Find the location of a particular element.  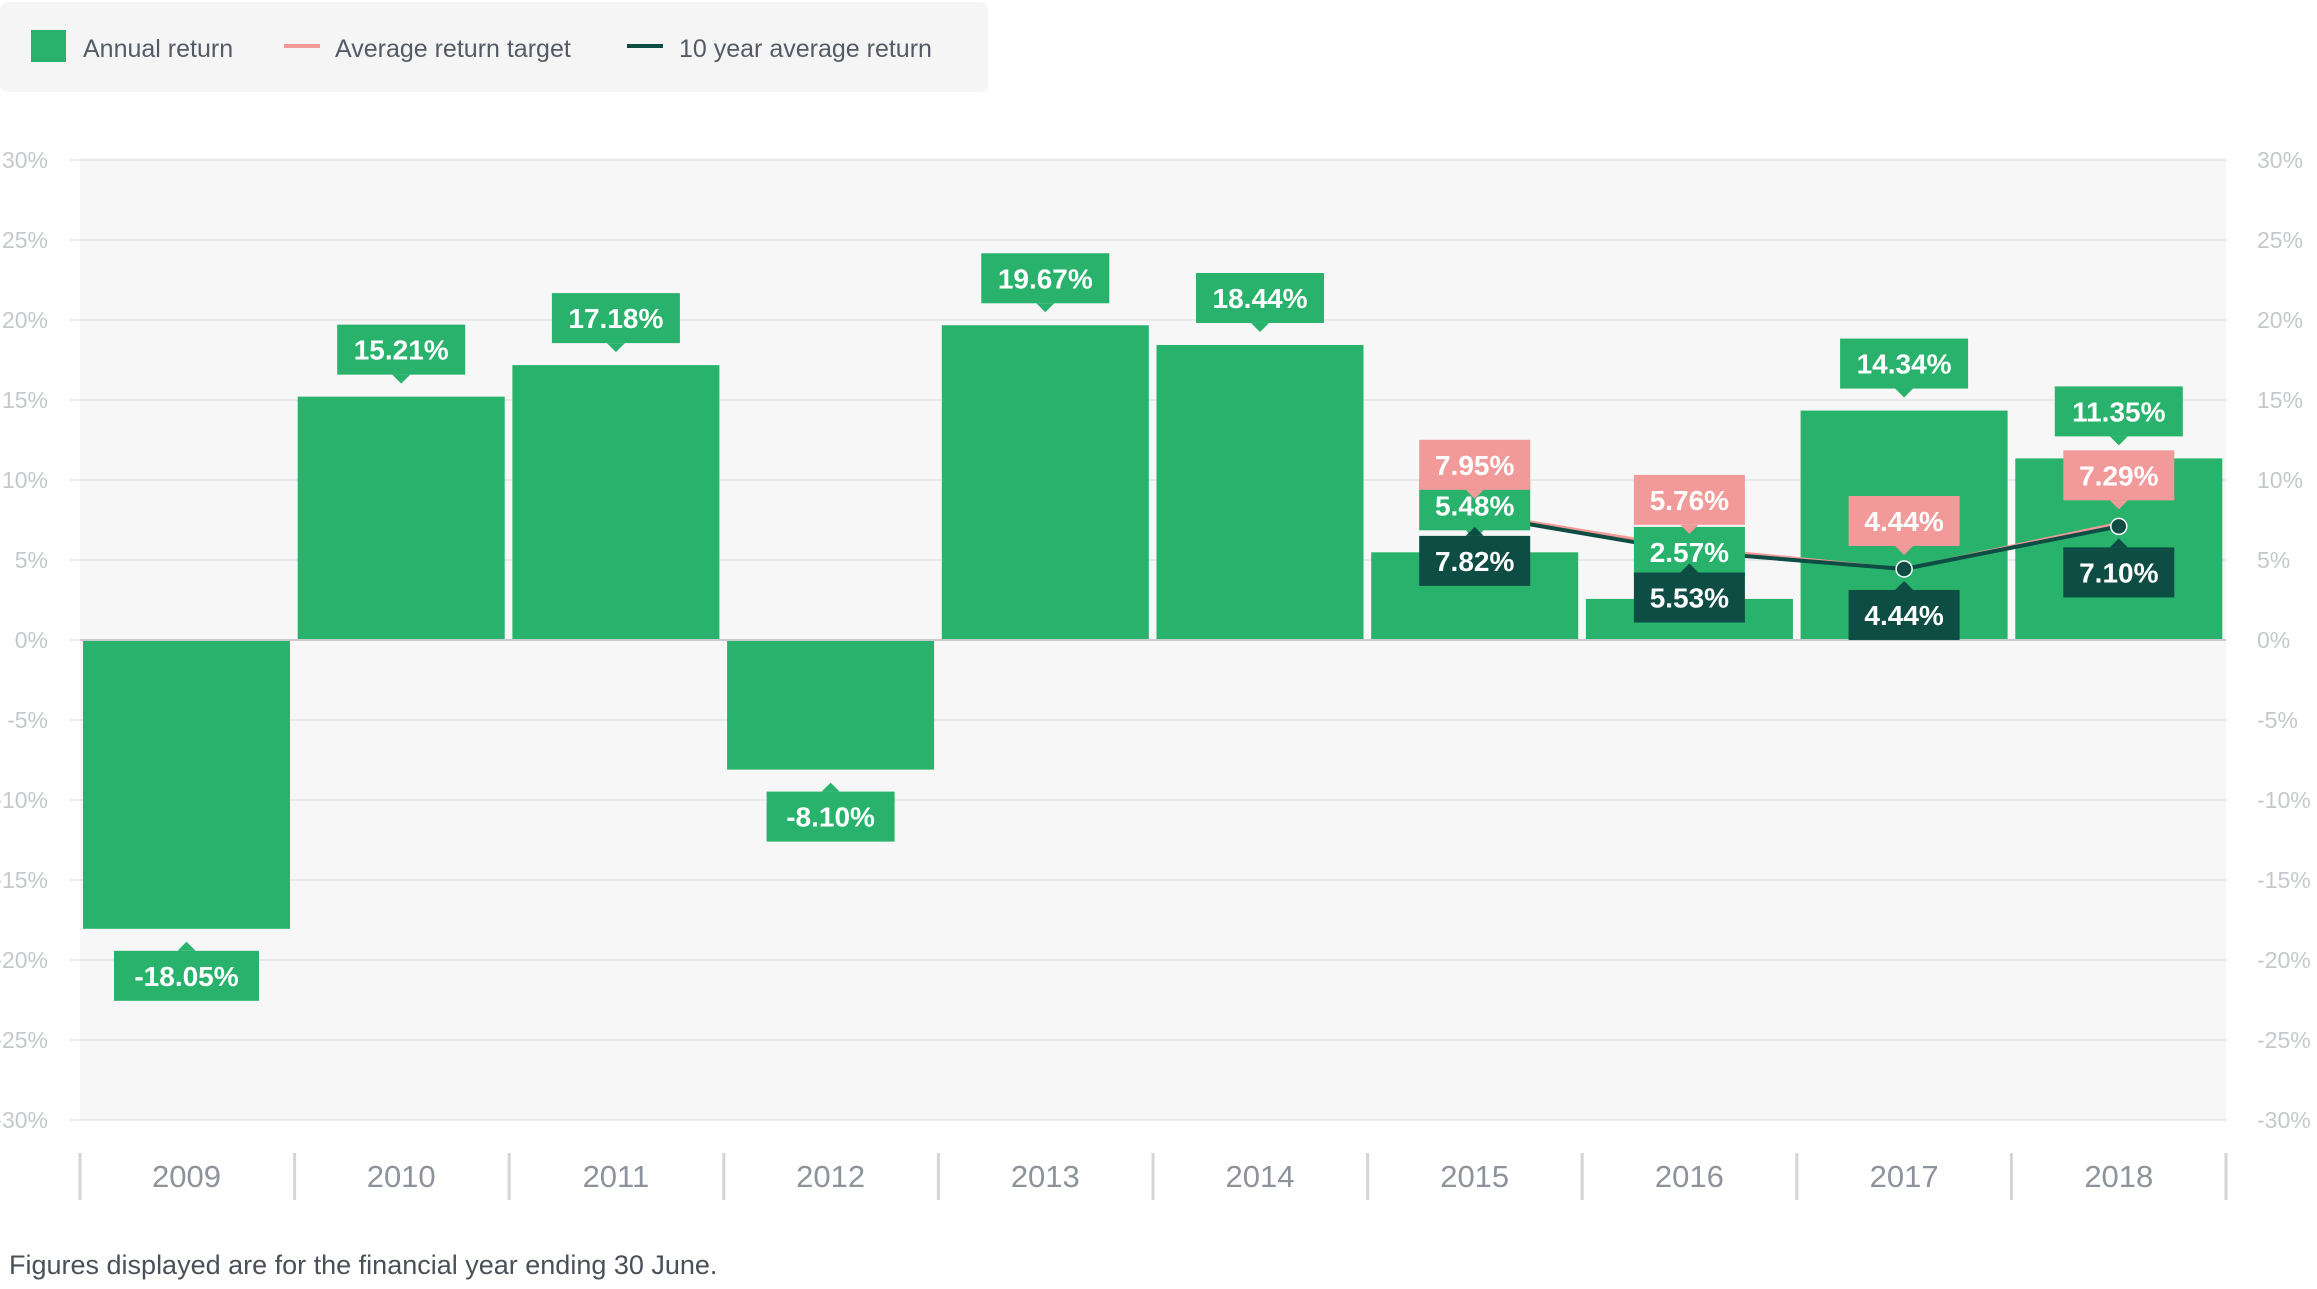

x-category-label: 2011 is located at coordinates (616, 1176).